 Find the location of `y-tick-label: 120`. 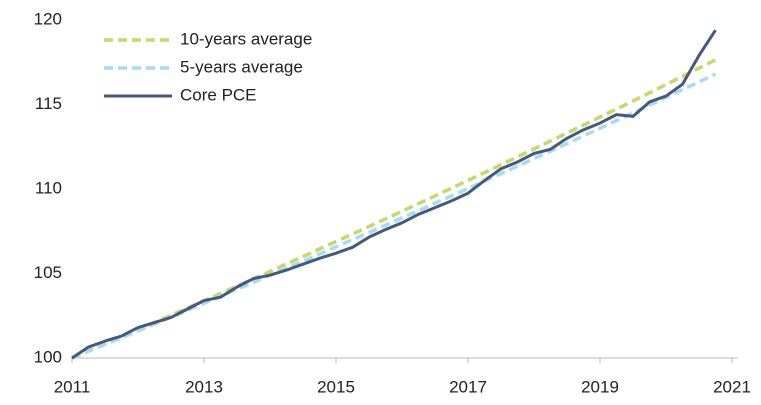

y-tick-label: 120 is located at coordinates (48, 18).